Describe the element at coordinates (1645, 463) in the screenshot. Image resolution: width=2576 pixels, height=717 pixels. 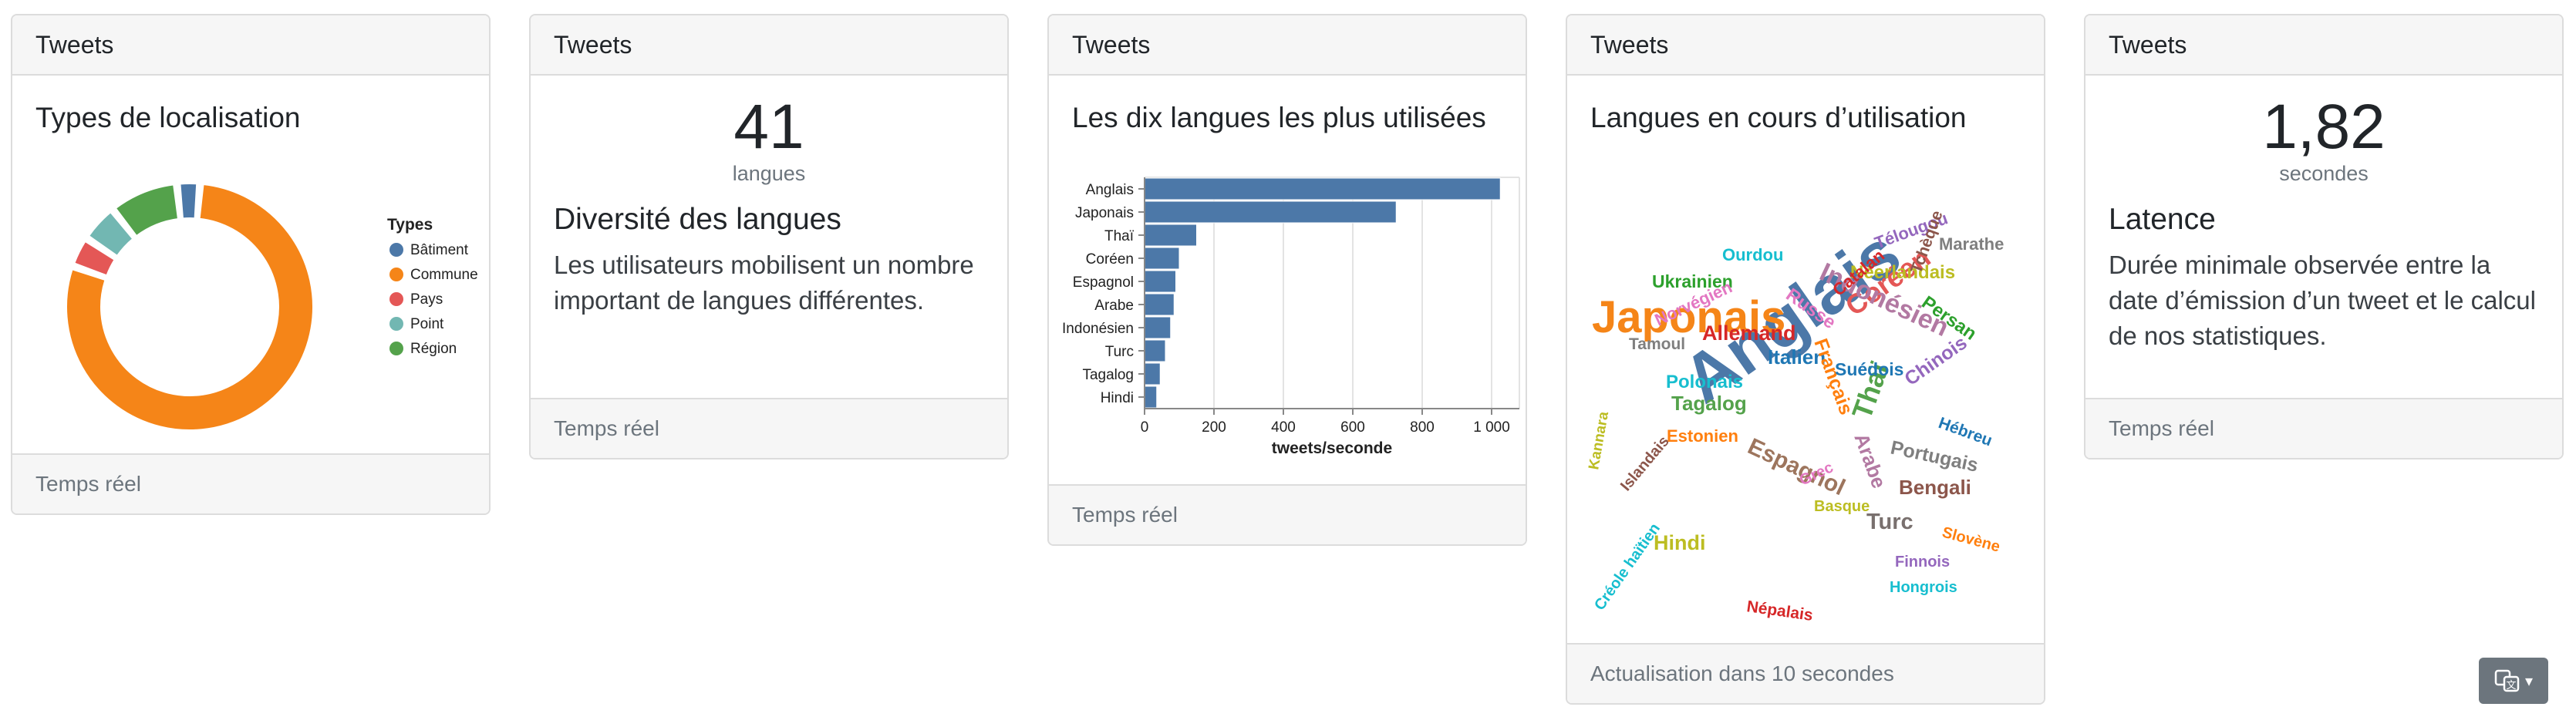
I see `word-cloud-word: Islandais` at that location.